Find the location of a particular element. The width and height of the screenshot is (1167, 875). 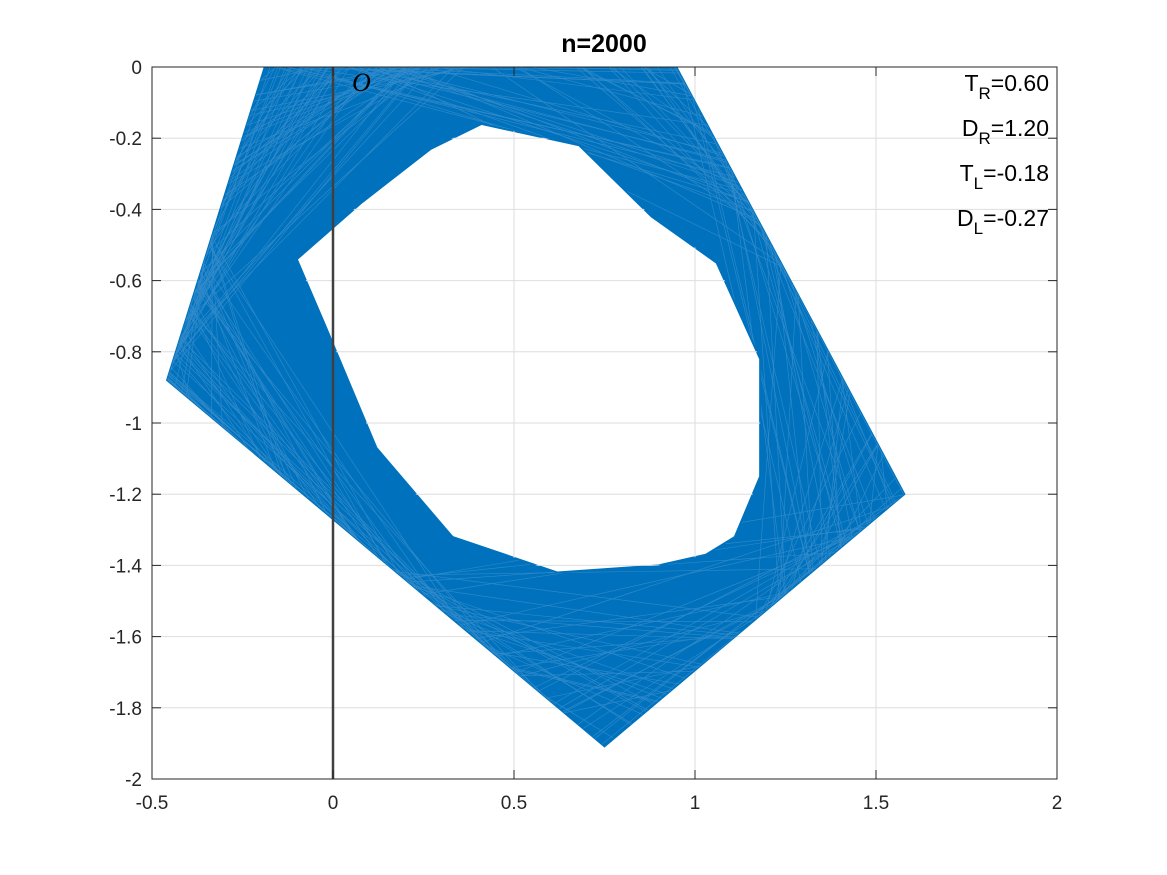

parameter-annotation: TL=-0.18 is located at coordinates (1004, 176).